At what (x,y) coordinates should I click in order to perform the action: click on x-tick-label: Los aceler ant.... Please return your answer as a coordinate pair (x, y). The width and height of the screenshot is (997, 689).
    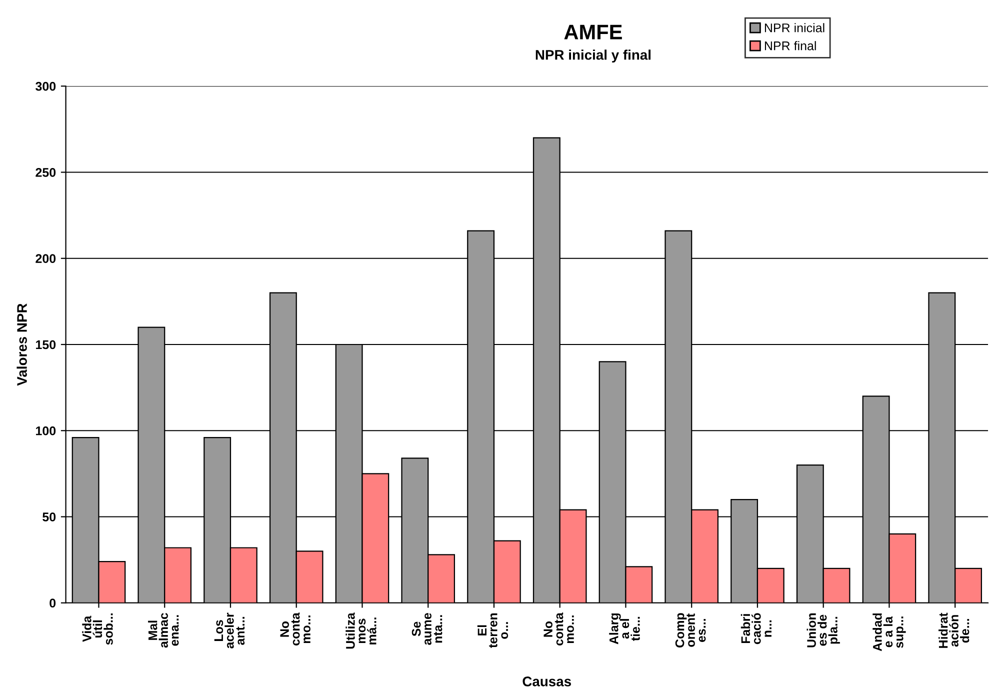
    Looking at the image, I should click on (229, 630).